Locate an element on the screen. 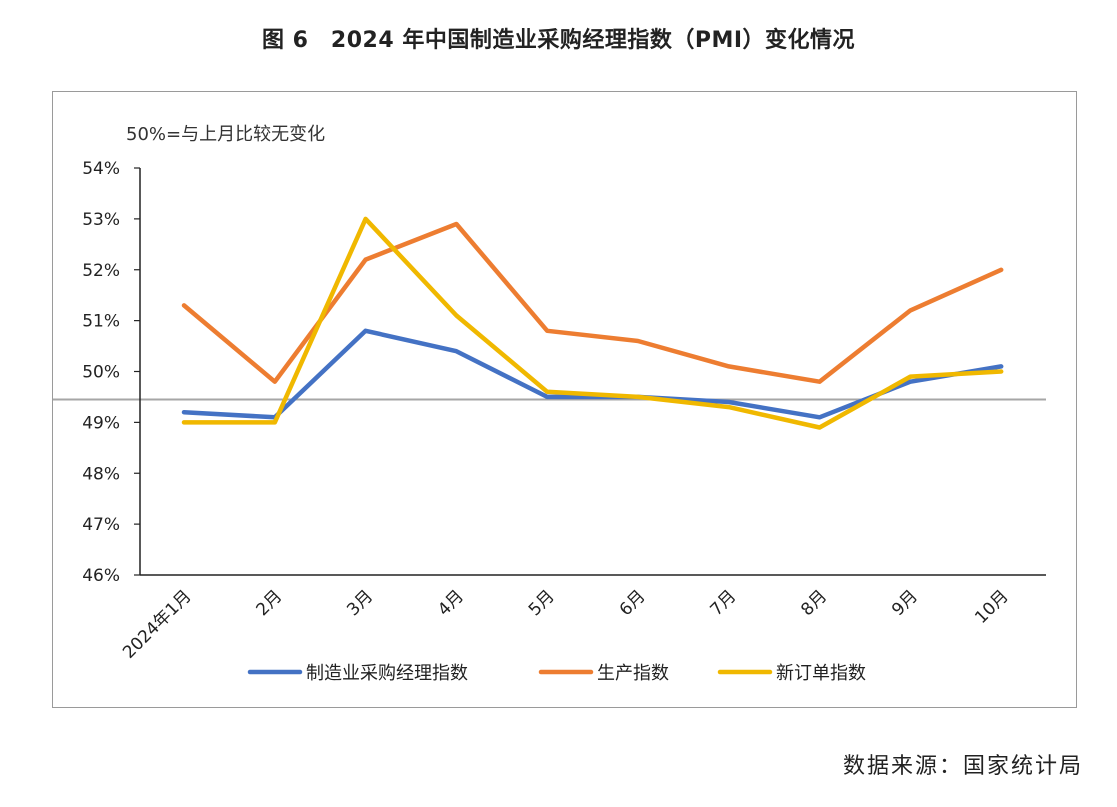 The image size is (1117, 807). y-tick-label: 48% is located at coordinates (101, 474).